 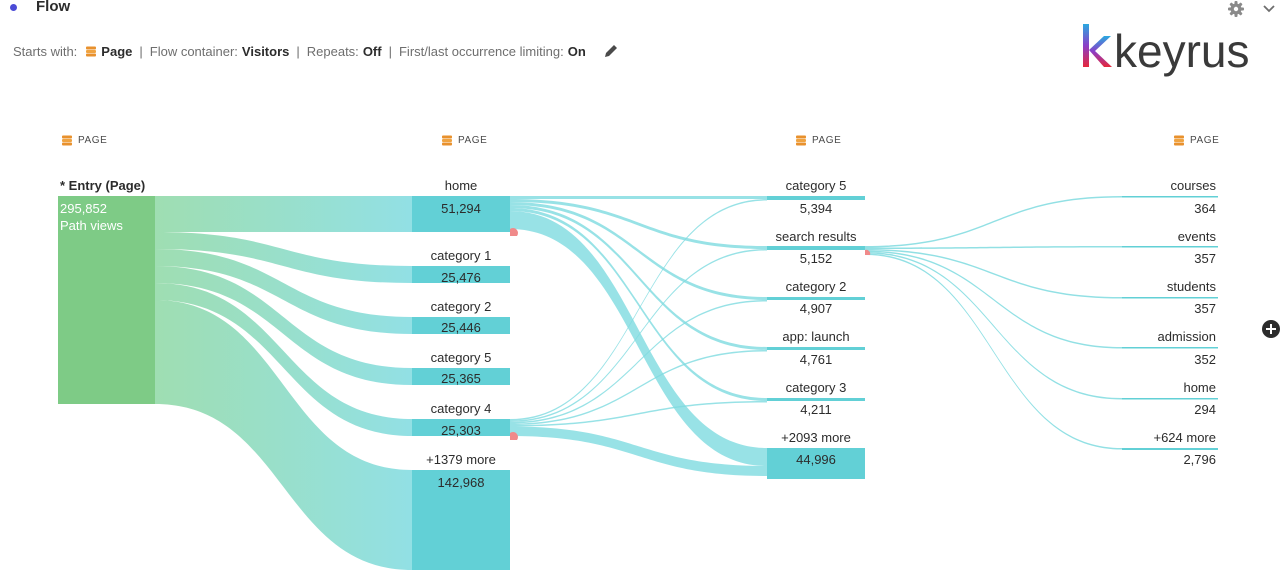 I want to click on entry-node-bar, so click(x=106, y=300).